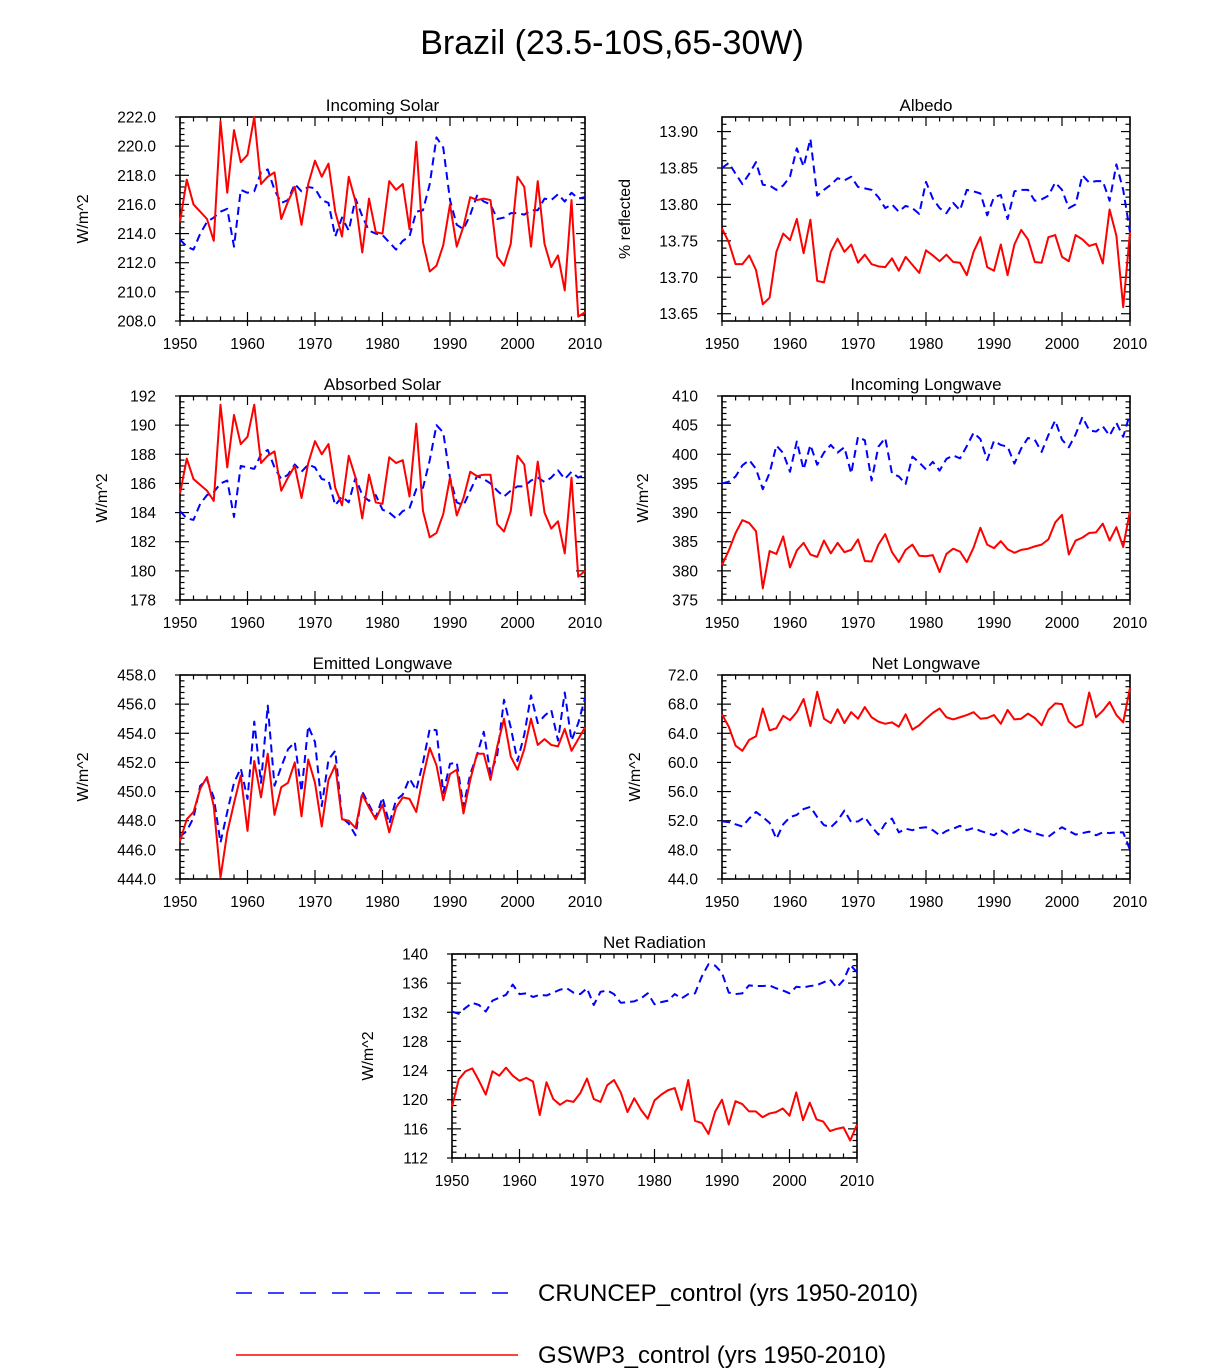 This screenshot has width=1224, height=1369. Describe the element at coordinates (654, 1181) in the screenshot. I see `net-radiation-xtick-label: 1980` at that location.